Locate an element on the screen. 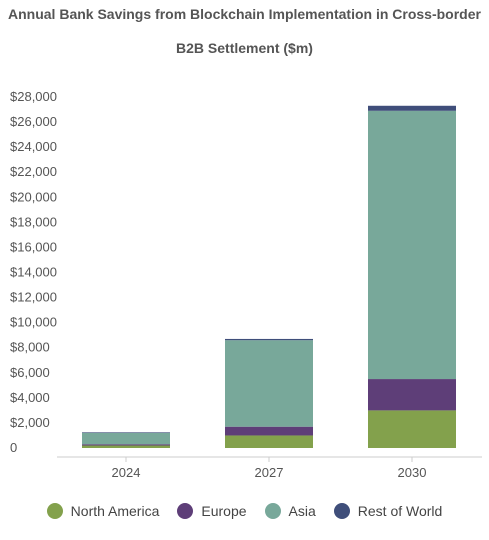 Image resolution: width=489 pixels, height=540 pixels. y-tick-label: $12,000 is located at coordinates (33, 297).